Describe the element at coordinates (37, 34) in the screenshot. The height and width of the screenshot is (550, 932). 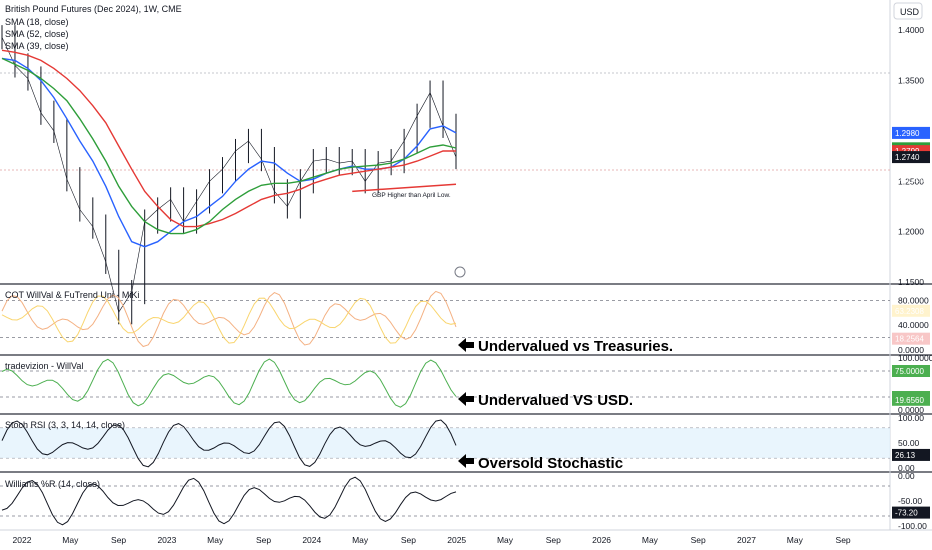
I see `study-sma52-label: SMA (52, close)` at that location.